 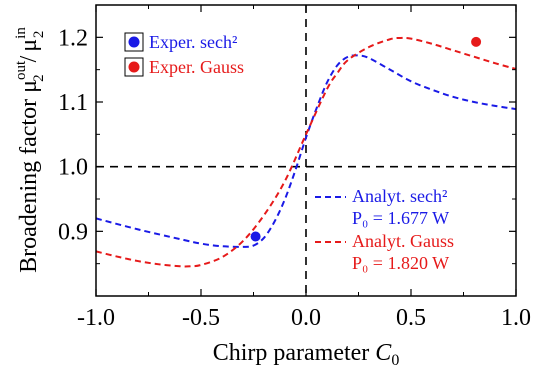 I want to click on y-tick-label: 1.2, so click(x=73, y=38).